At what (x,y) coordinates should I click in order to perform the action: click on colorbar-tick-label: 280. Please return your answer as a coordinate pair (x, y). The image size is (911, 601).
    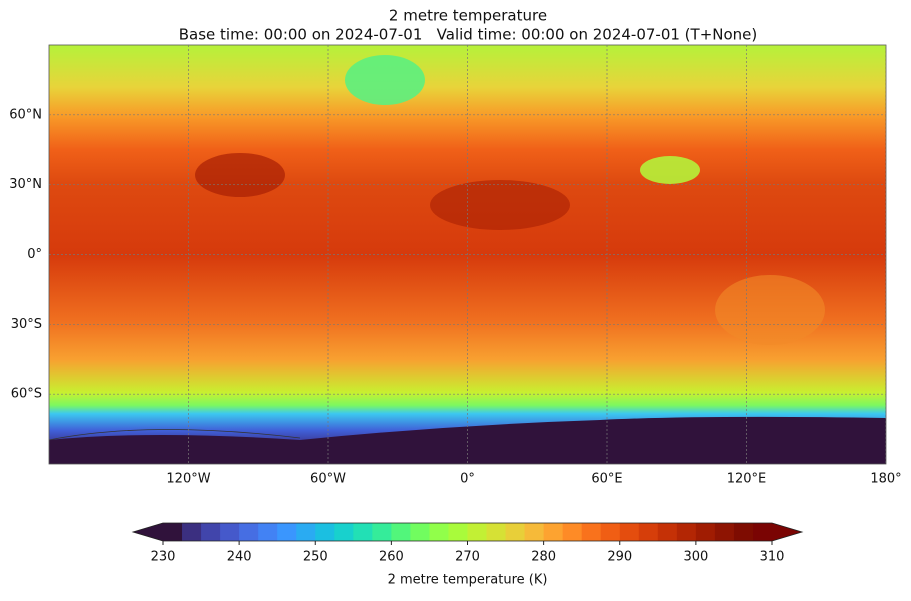
    Looking at the image, I should click on (543, 557).